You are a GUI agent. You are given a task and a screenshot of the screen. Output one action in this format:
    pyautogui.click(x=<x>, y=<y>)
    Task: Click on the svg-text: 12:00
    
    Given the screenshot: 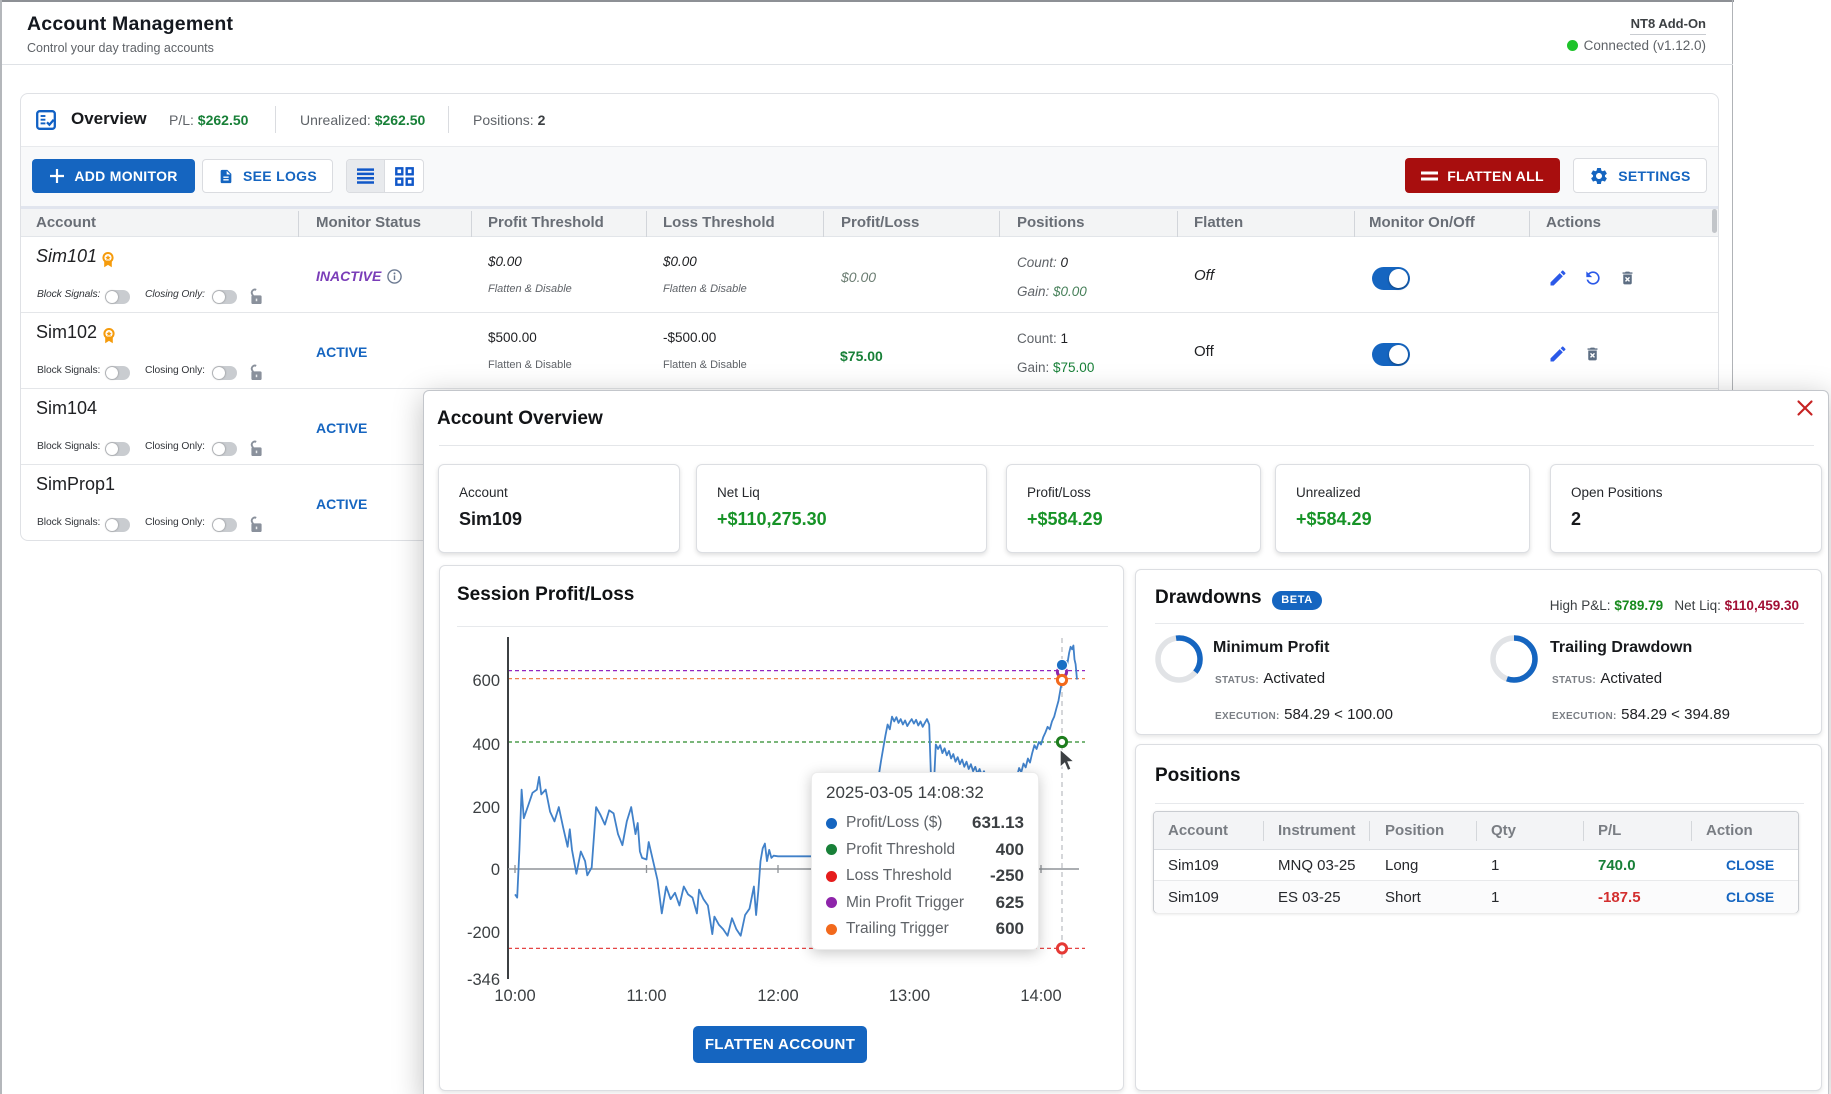 What is the action you would take?
    pyautogui.click(x=777, y=996)
    